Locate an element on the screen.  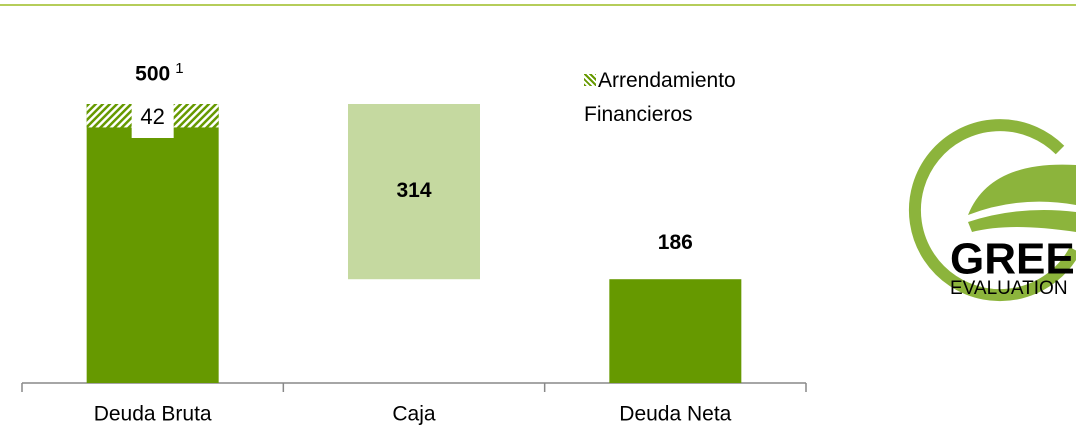
legend-swatch is located at coordinates (590, 80).